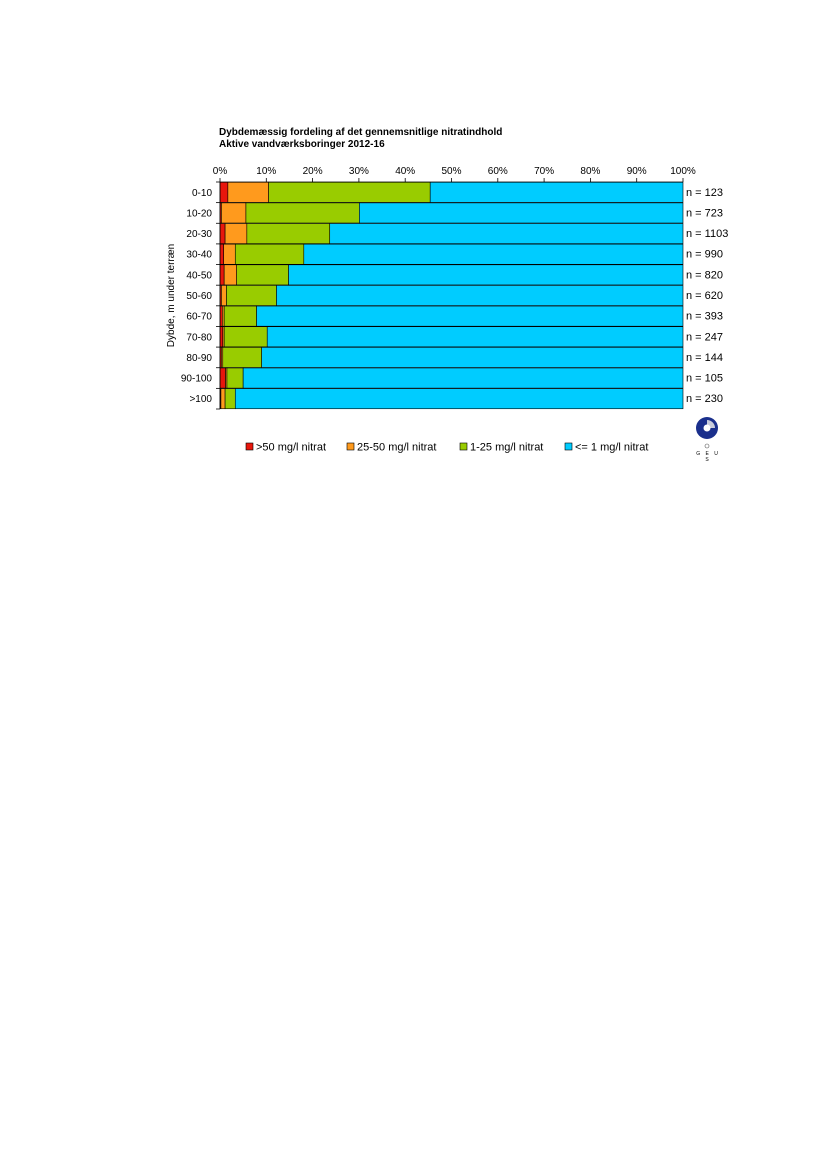 This screenshot has height=1169, width=827. Describe the element at coordinates (266, 171) in the screenshot. I see `x-tick-label: 10%` at that location.